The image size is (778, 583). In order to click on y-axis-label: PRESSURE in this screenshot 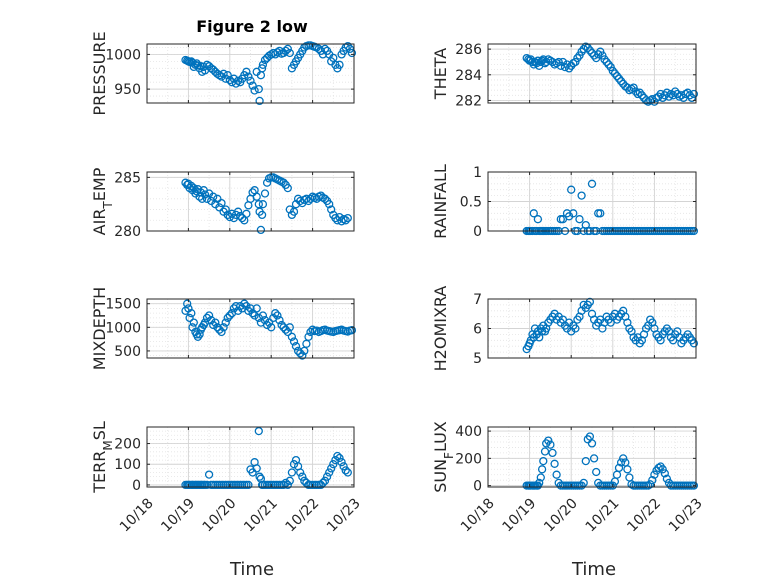, I will do `click(99, 73)`.